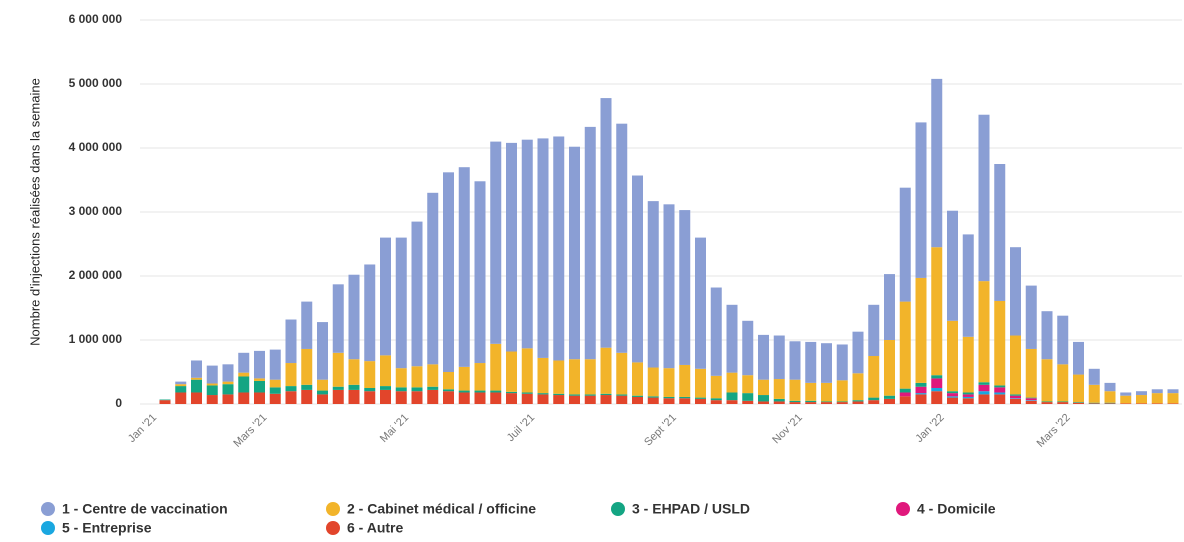  Describe the element at coordinates (142, 428) in the screenshot. I see `x-tick-label: Jan '21` at that location.